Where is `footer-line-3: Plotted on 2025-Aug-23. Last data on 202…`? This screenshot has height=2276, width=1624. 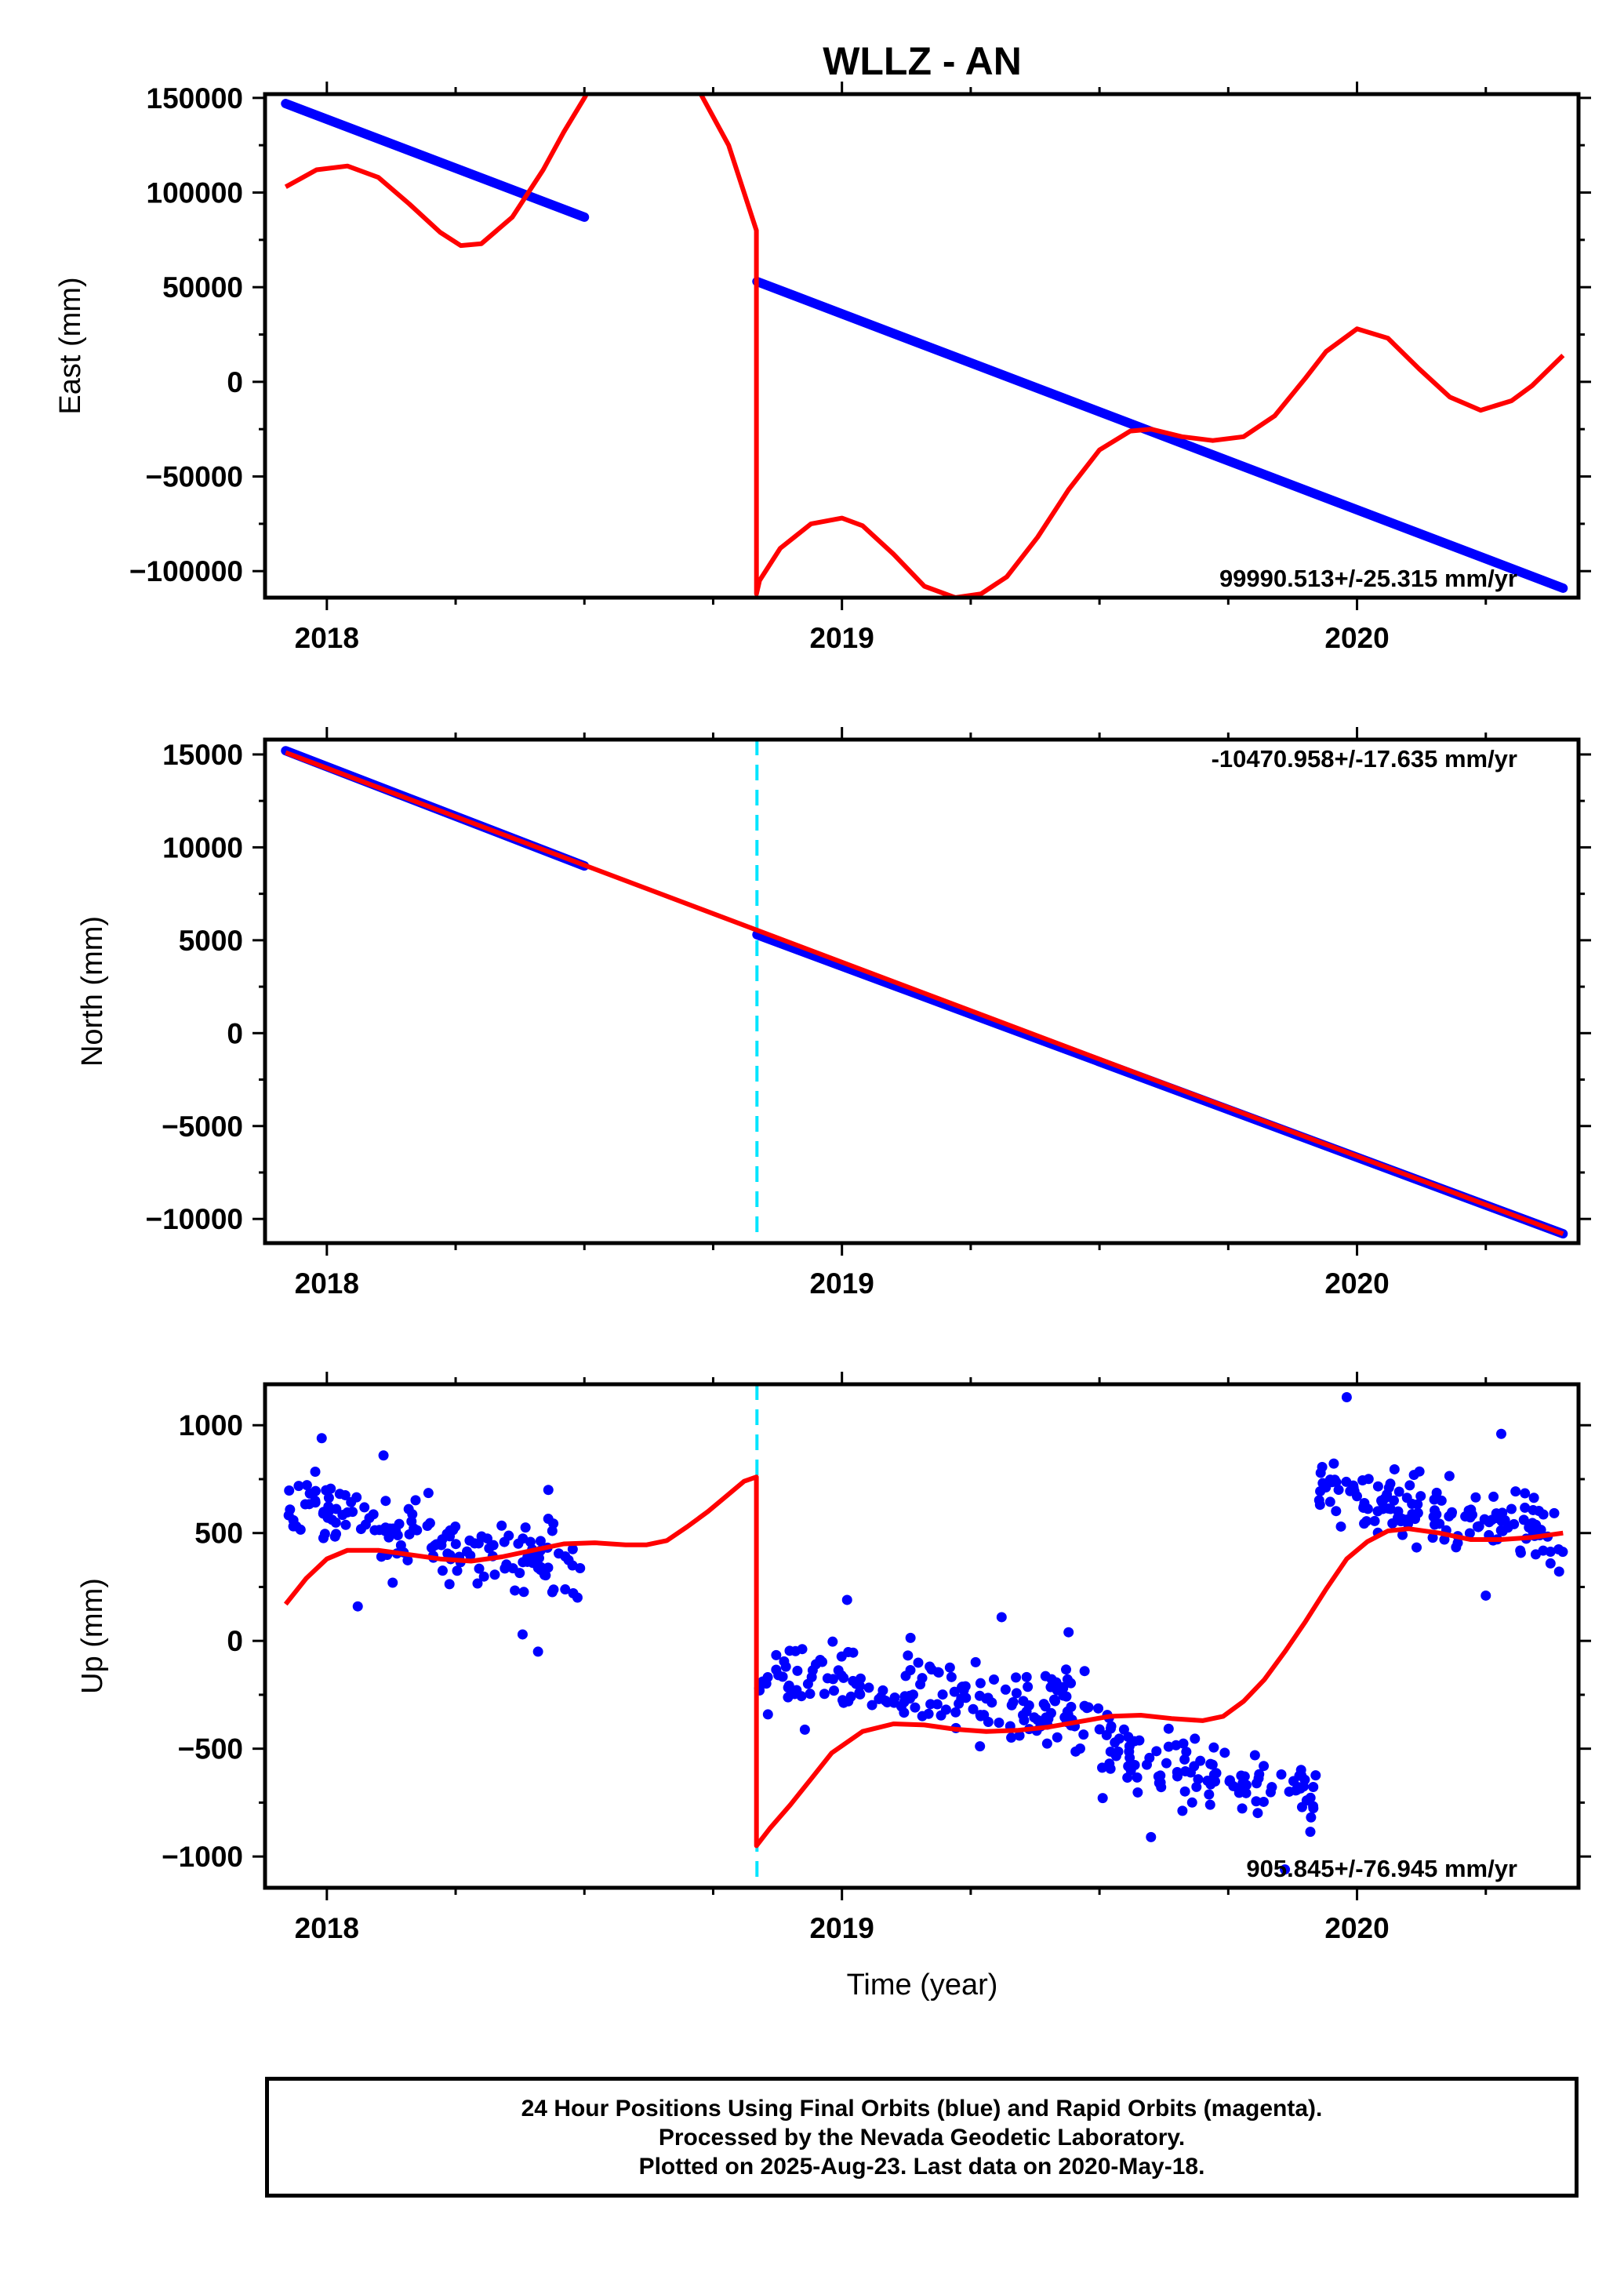 footer-line-3: Plotted on 2025-Aug-23. Last data on 202… is located at coordinates (922, 2166).